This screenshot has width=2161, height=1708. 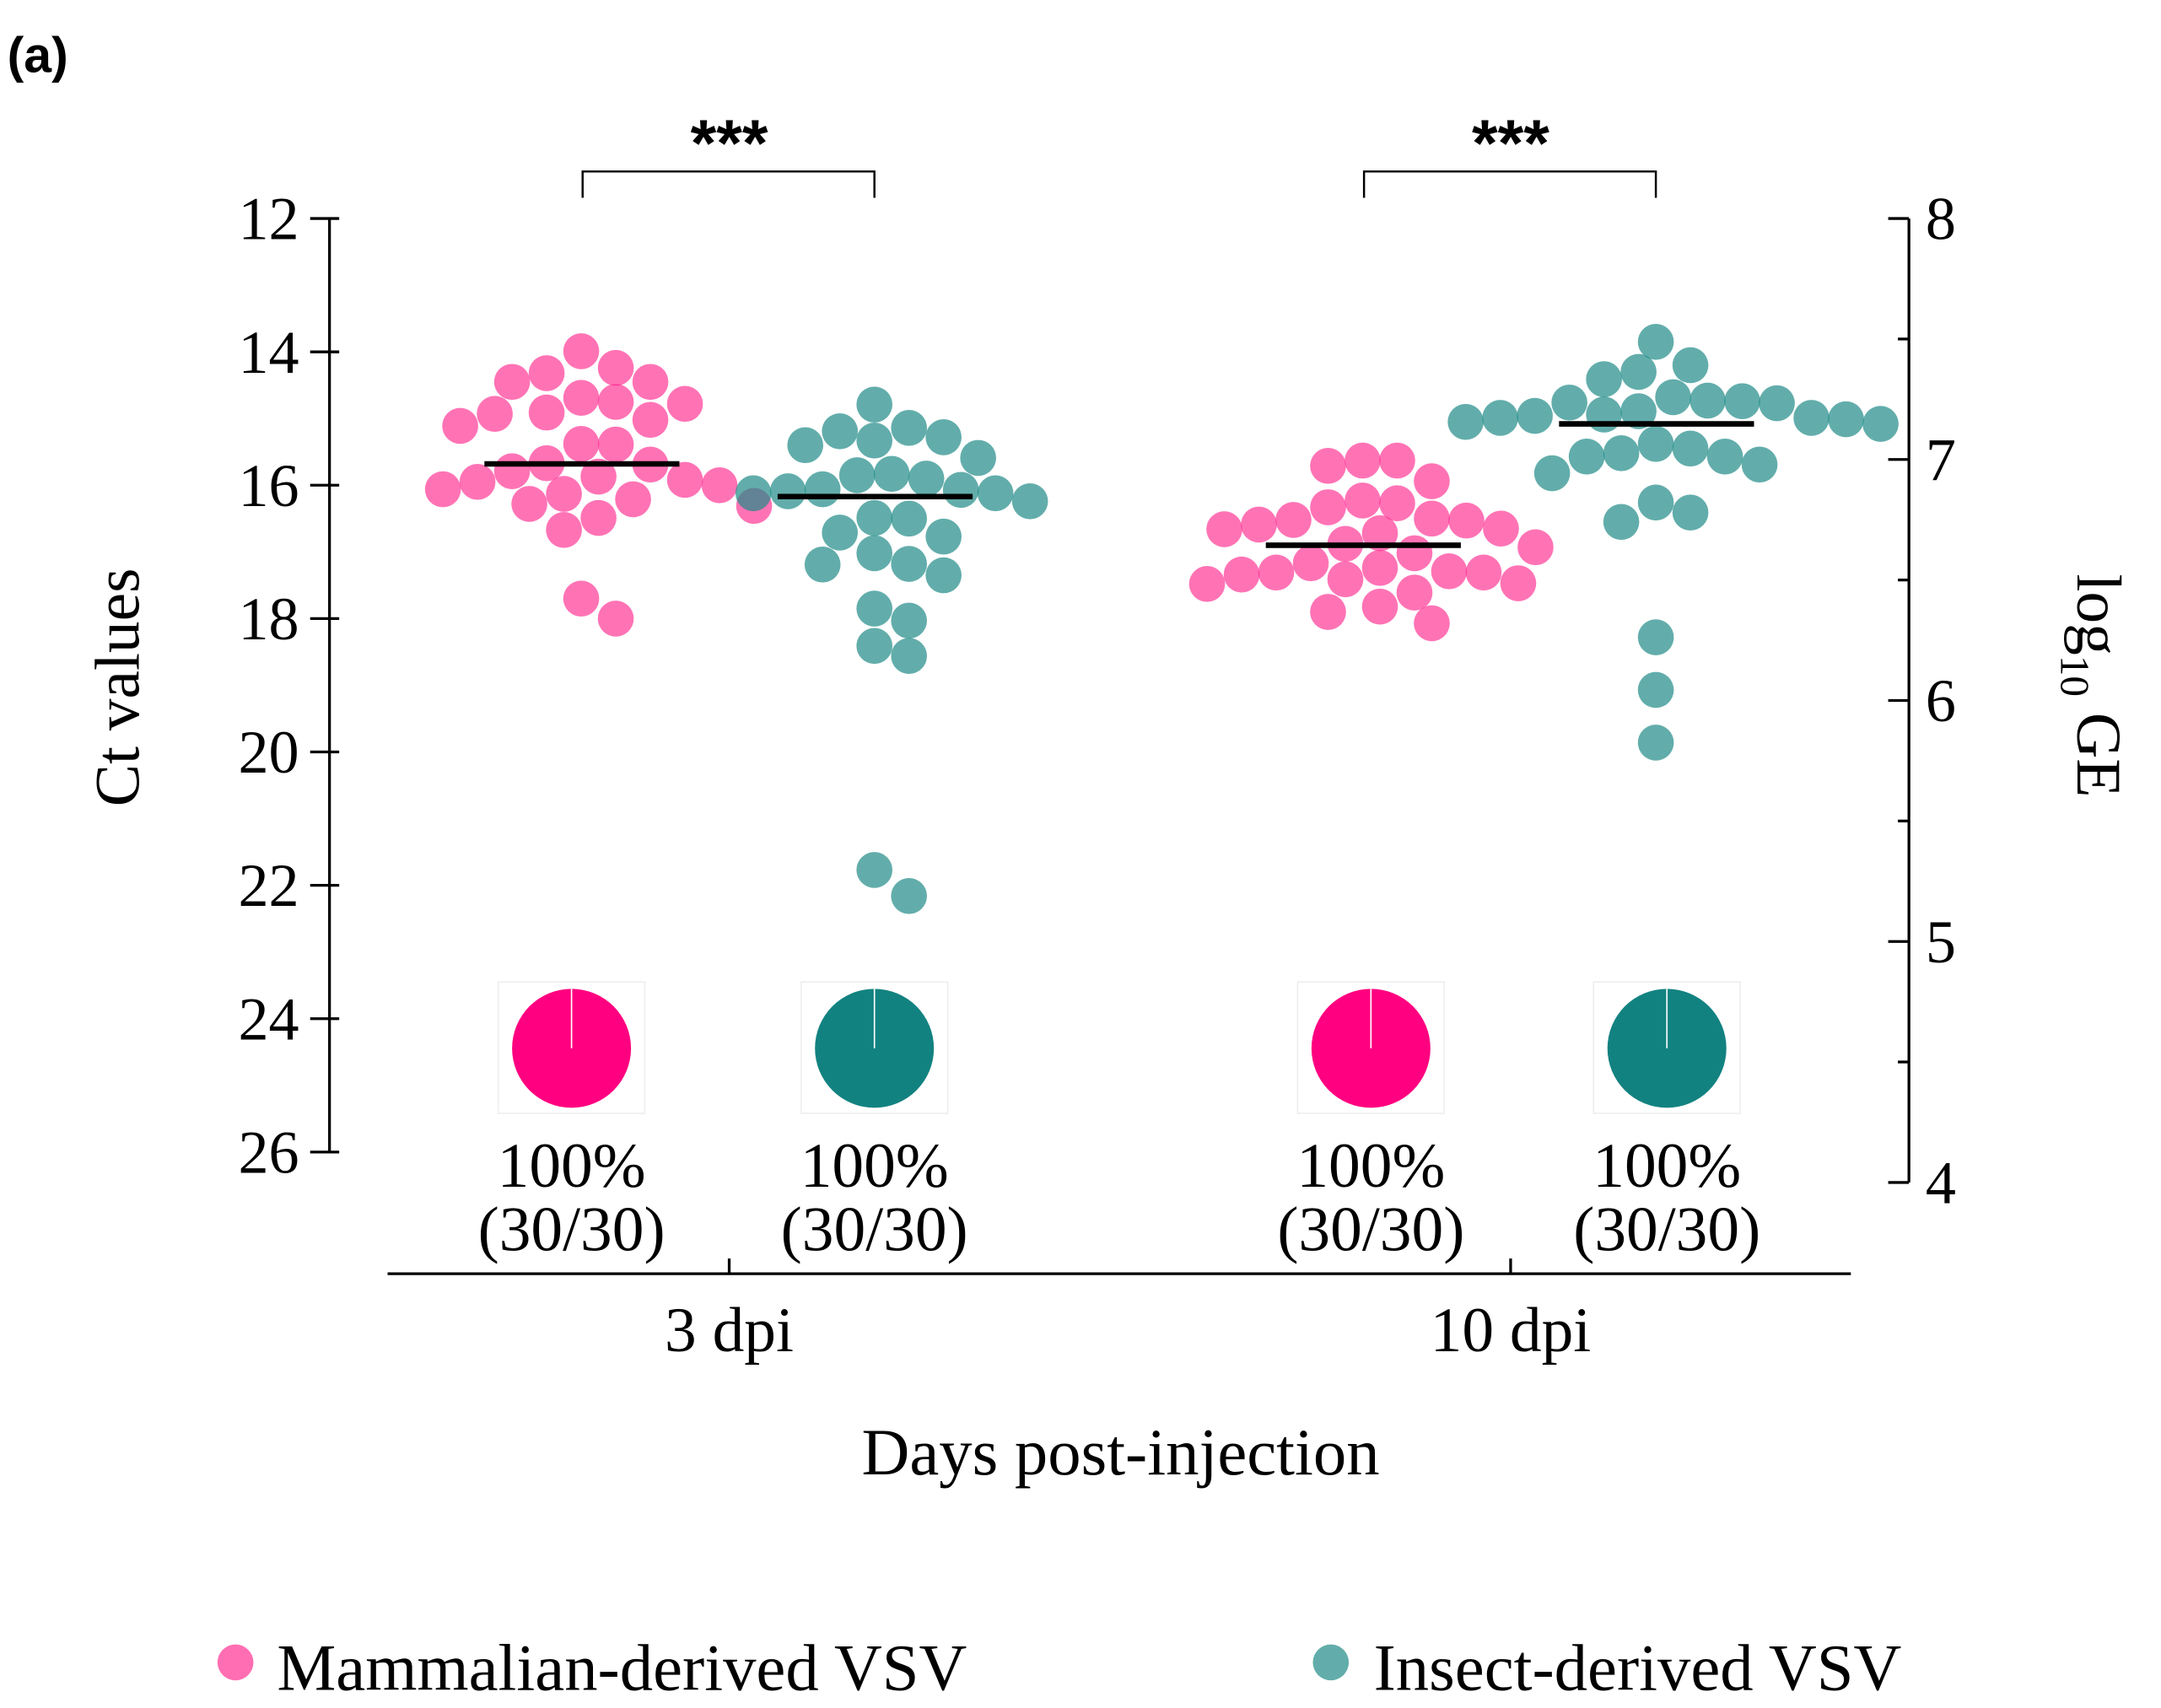 I want to click on y-tick-label: 16, so click(x=268, y=486).